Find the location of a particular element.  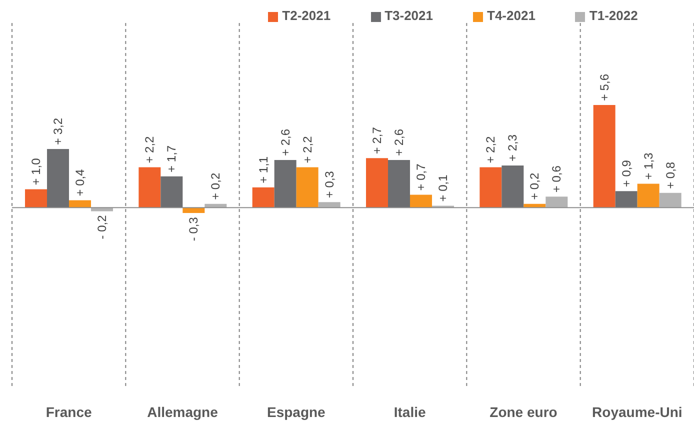

data-label: + 1,1 is located at coordinates (263, 170).